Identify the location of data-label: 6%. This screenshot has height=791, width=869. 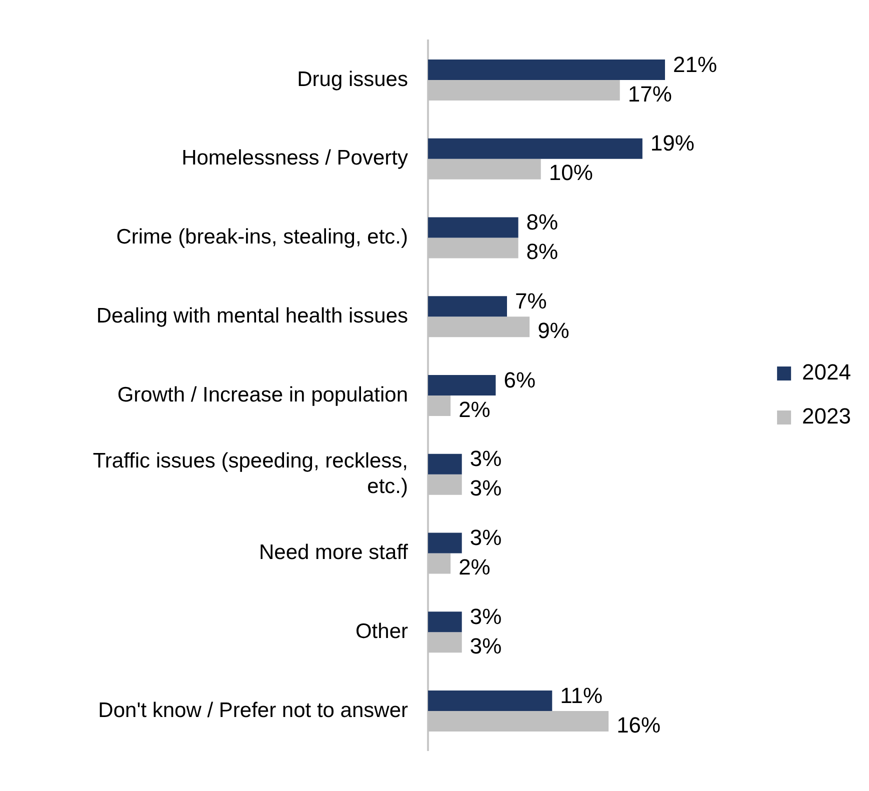
(520, 379).